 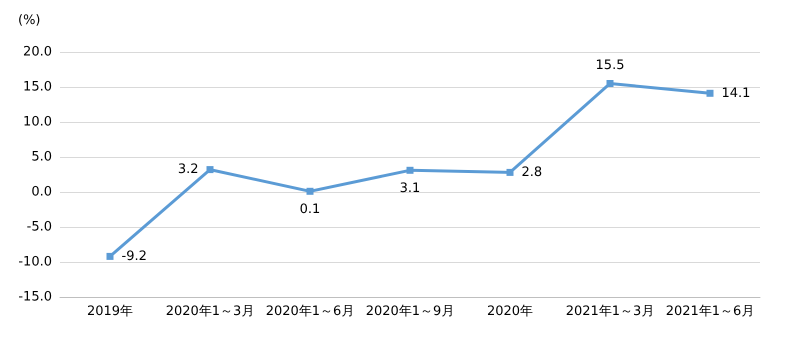 I want to click on data-label: 15.5, so click(x=610, y=65).